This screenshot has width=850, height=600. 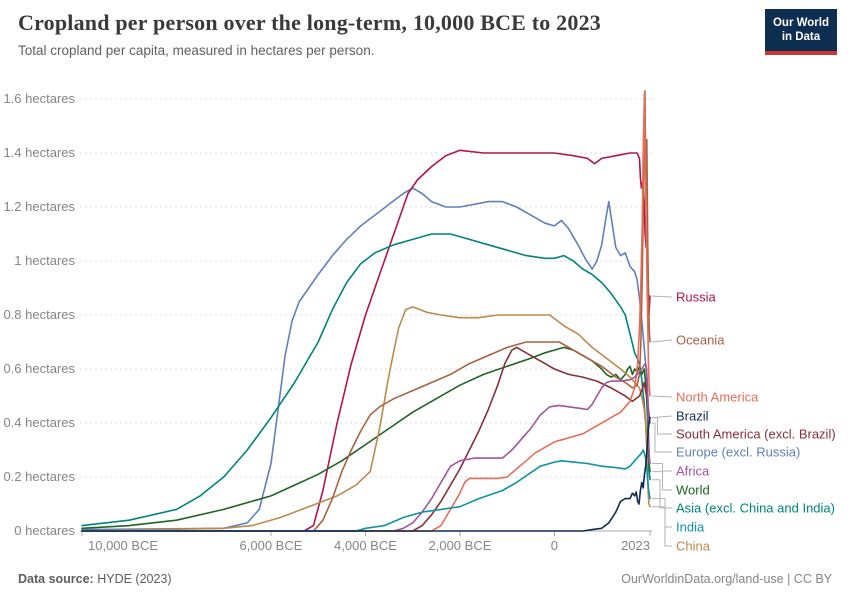 I want to click on series-line-india, so click(x=366, y=490).